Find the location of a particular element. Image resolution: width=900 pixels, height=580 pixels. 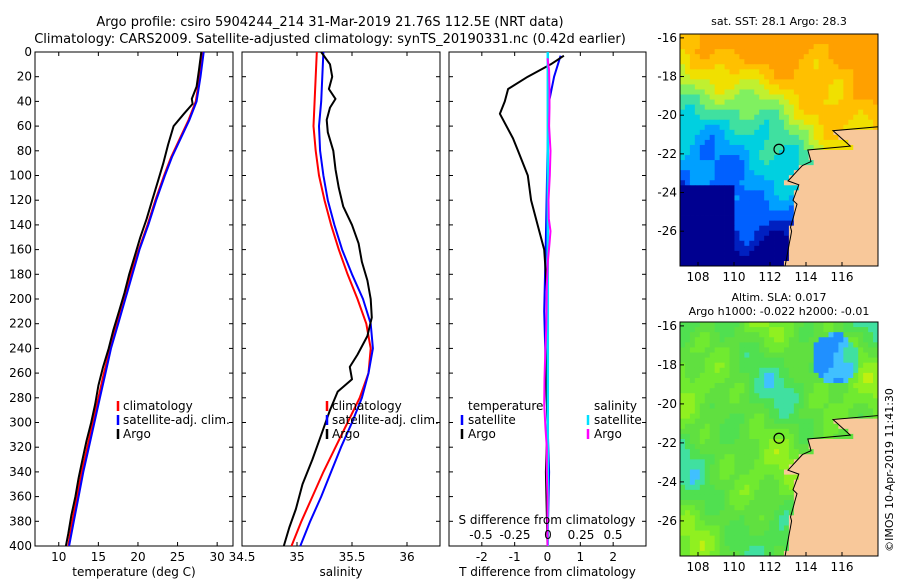

sst-field is located at coordinates (779, 150).